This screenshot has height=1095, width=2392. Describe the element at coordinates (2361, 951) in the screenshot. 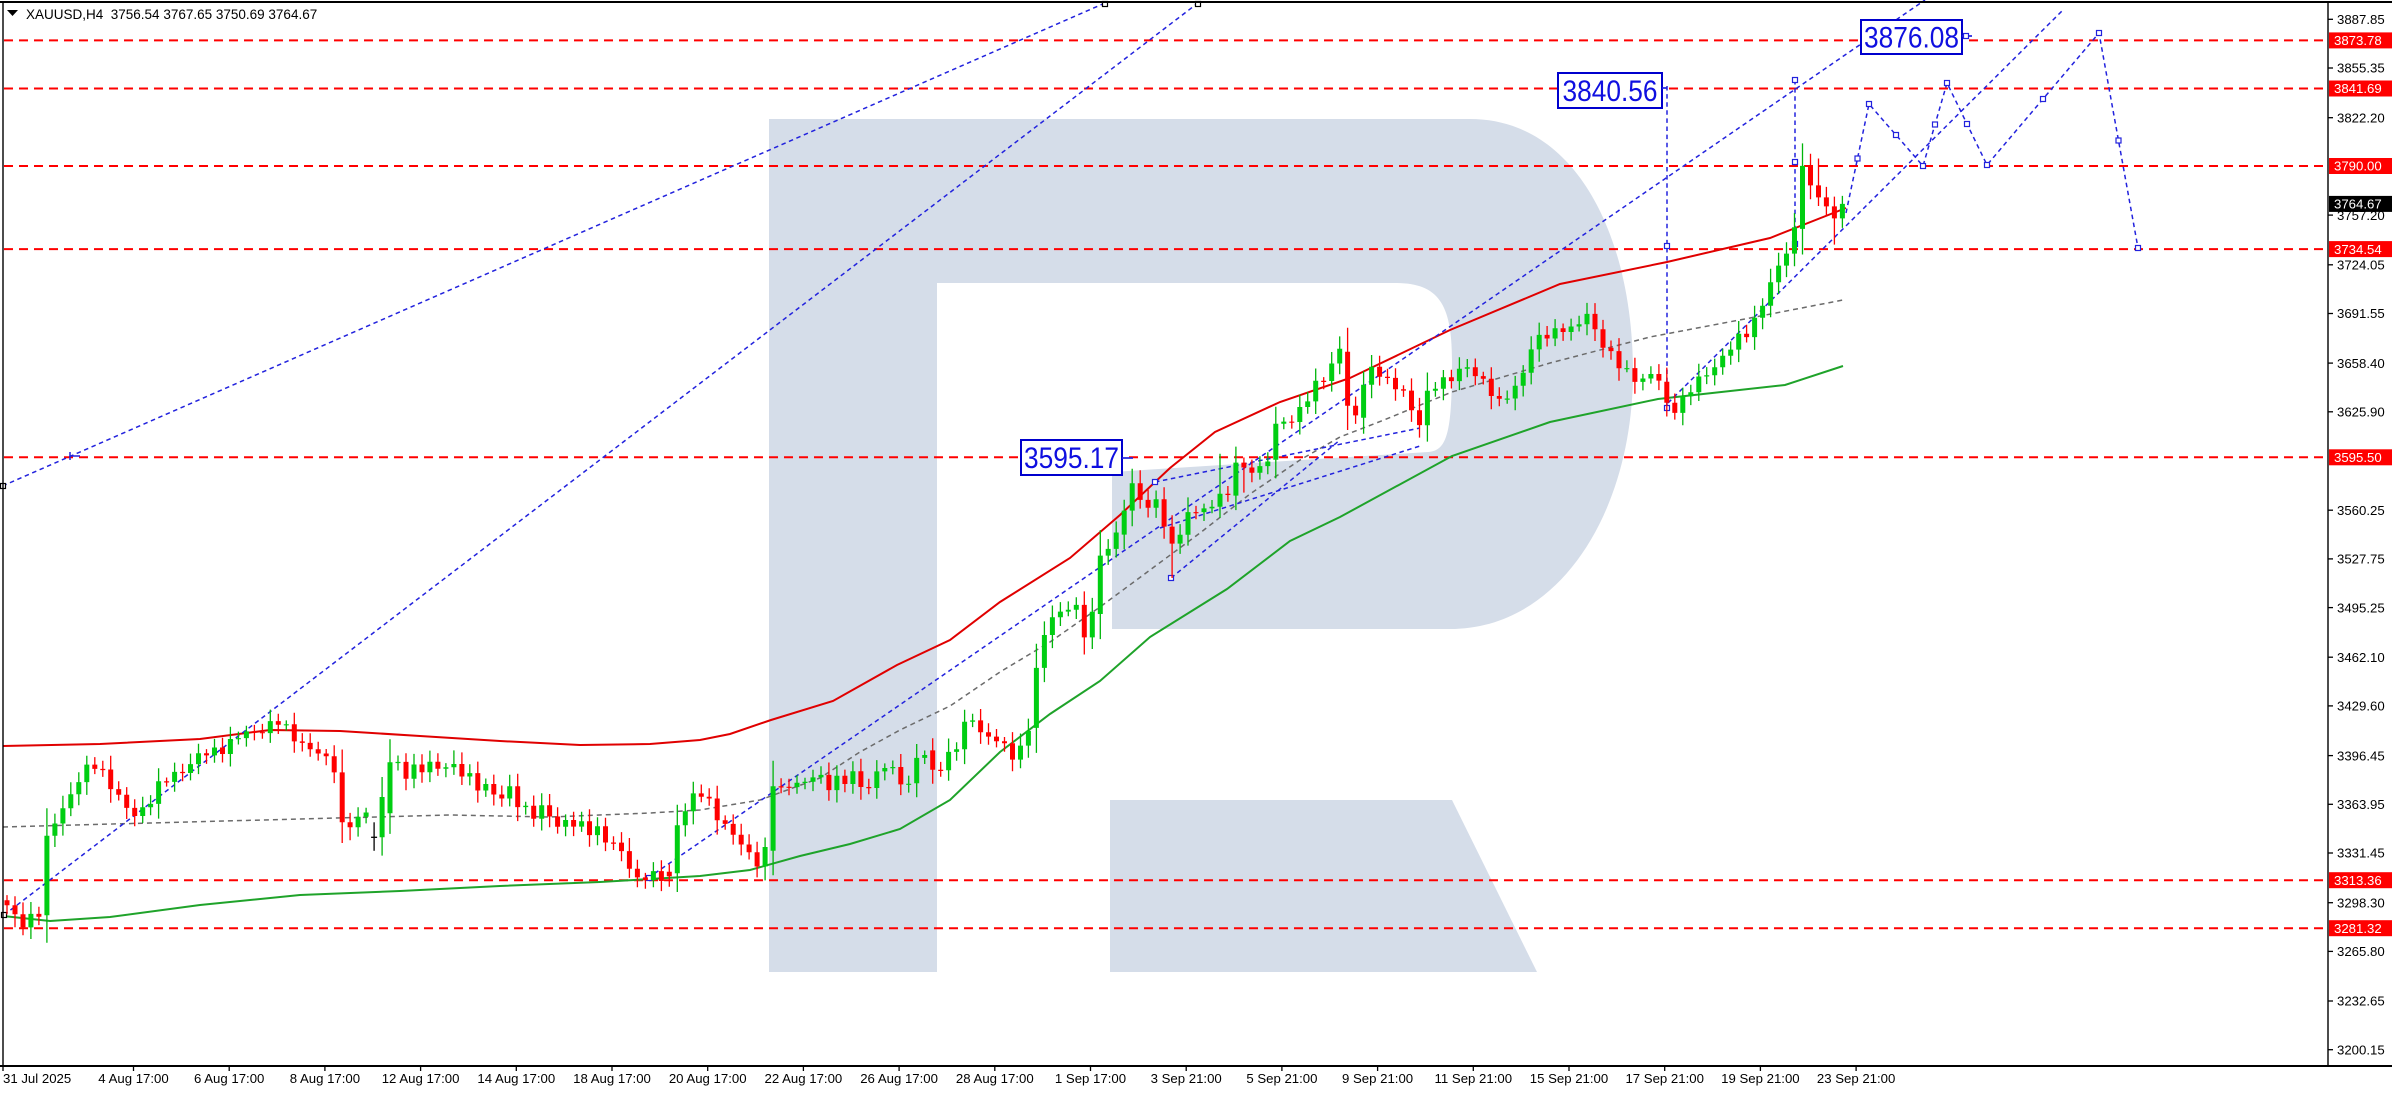

I see `svg-text: 3265.80` at that location.